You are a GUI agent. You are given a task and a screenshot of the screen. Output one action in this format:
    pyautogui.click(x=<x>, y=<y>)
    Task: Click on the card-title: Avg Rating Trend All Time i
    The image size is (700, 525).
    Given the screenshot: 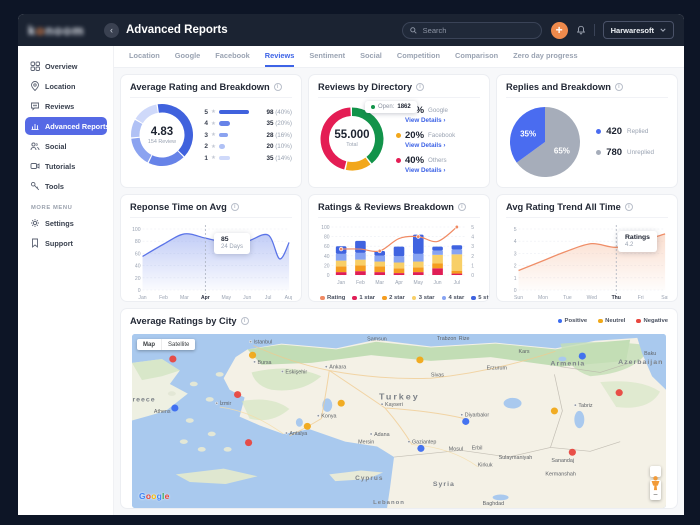 What is the action you would take?
    pyautogui.click(x=587, y=210)
    